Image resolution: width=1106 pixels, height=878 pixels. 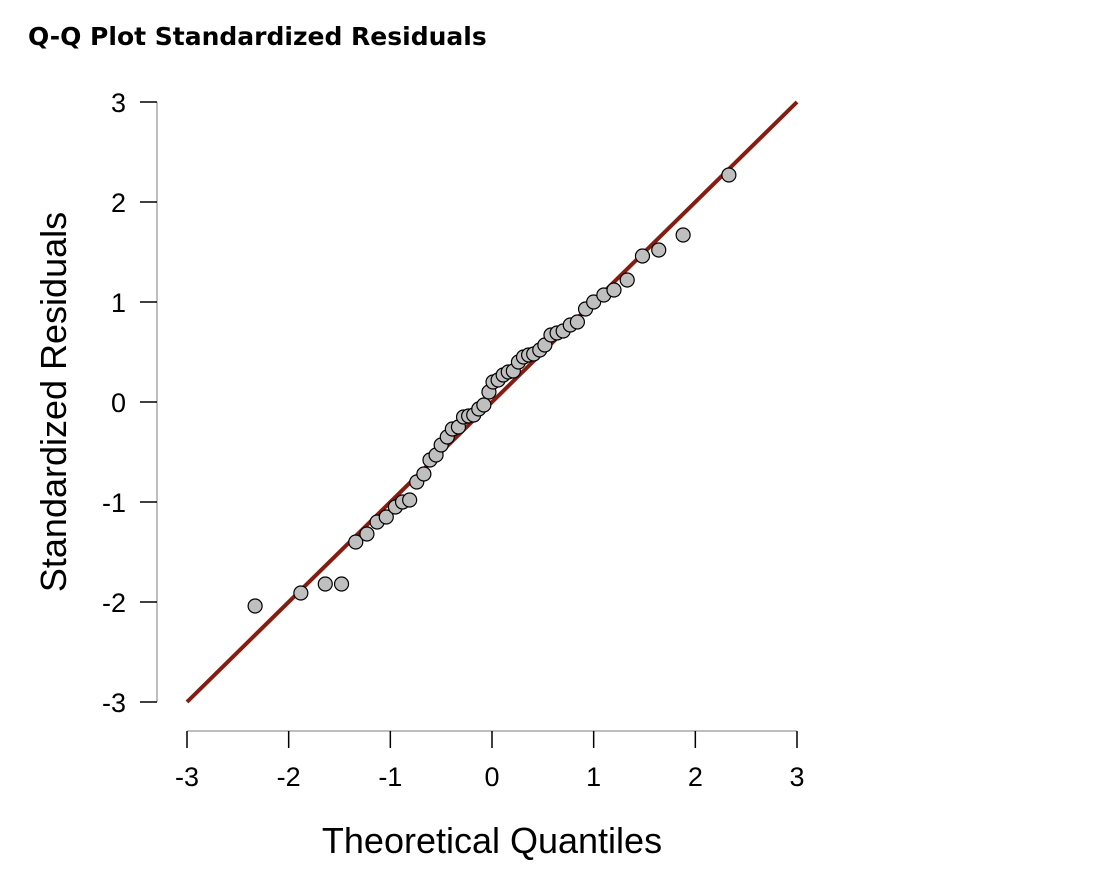 What do you see at coordinates (491, 777) in the screenshot?
I see `x-tick-label: 0` at bounding box center [491, 777].